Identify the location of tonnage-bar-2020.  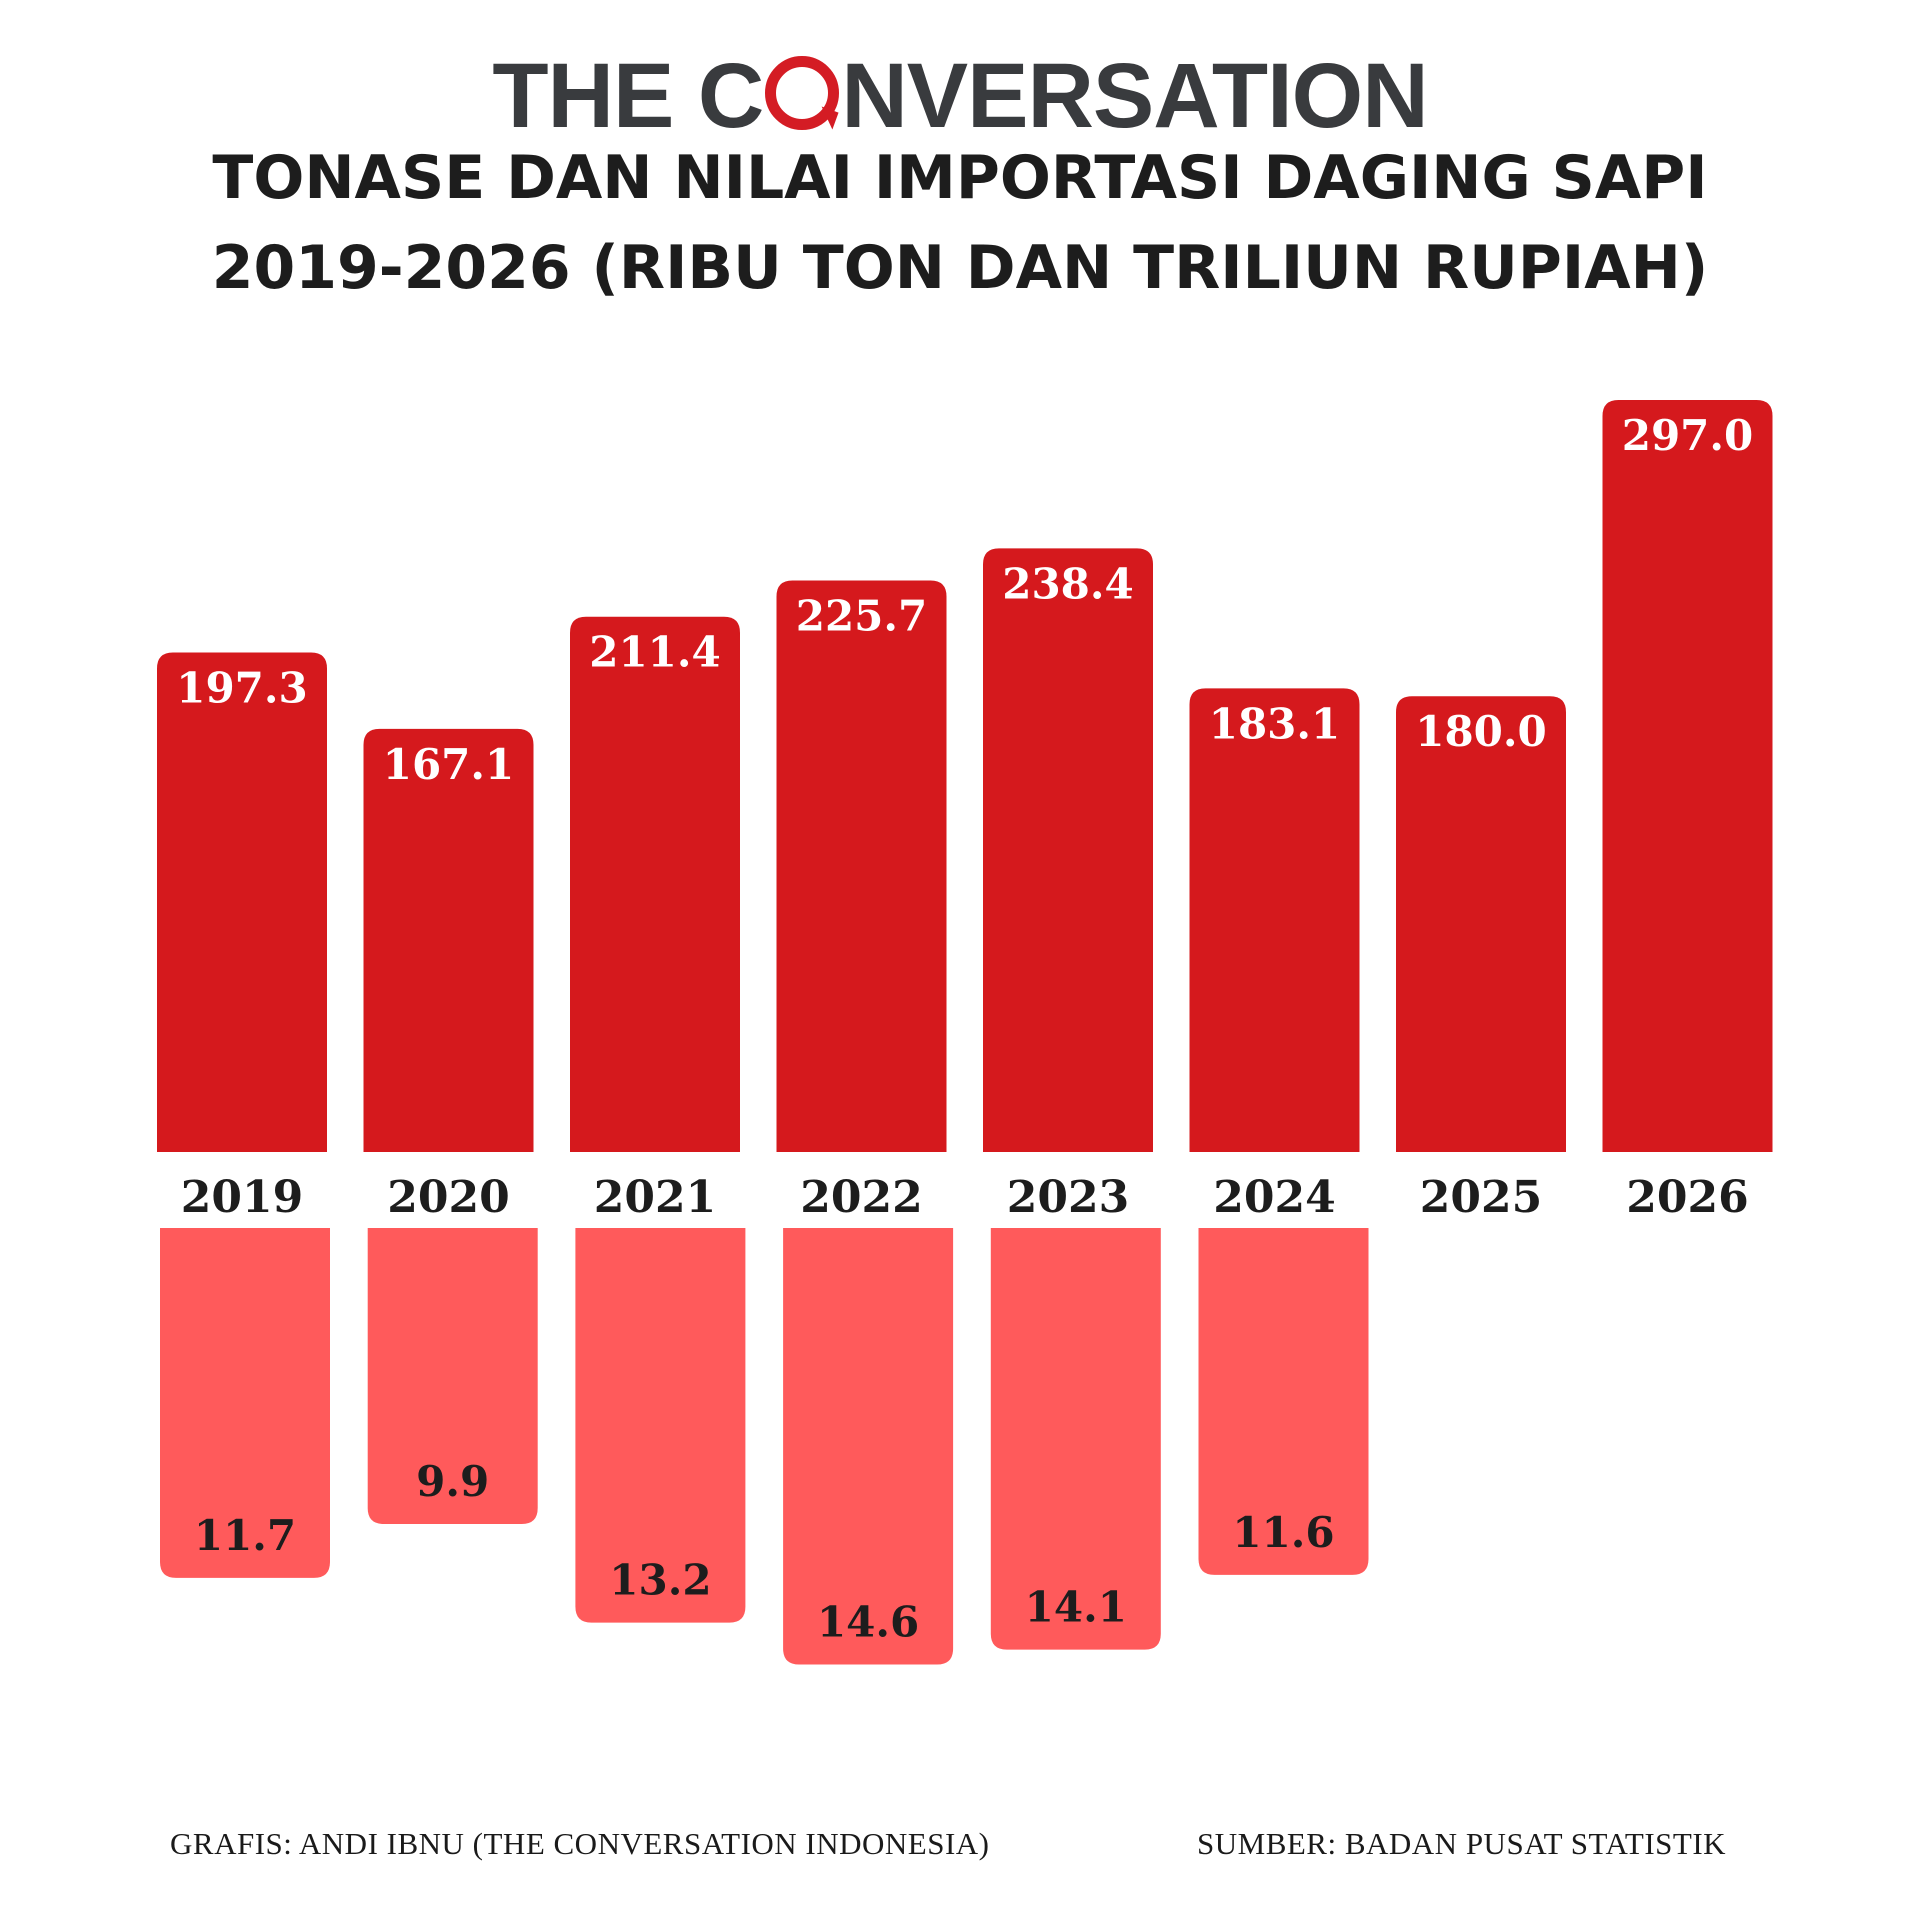
(448, 940).